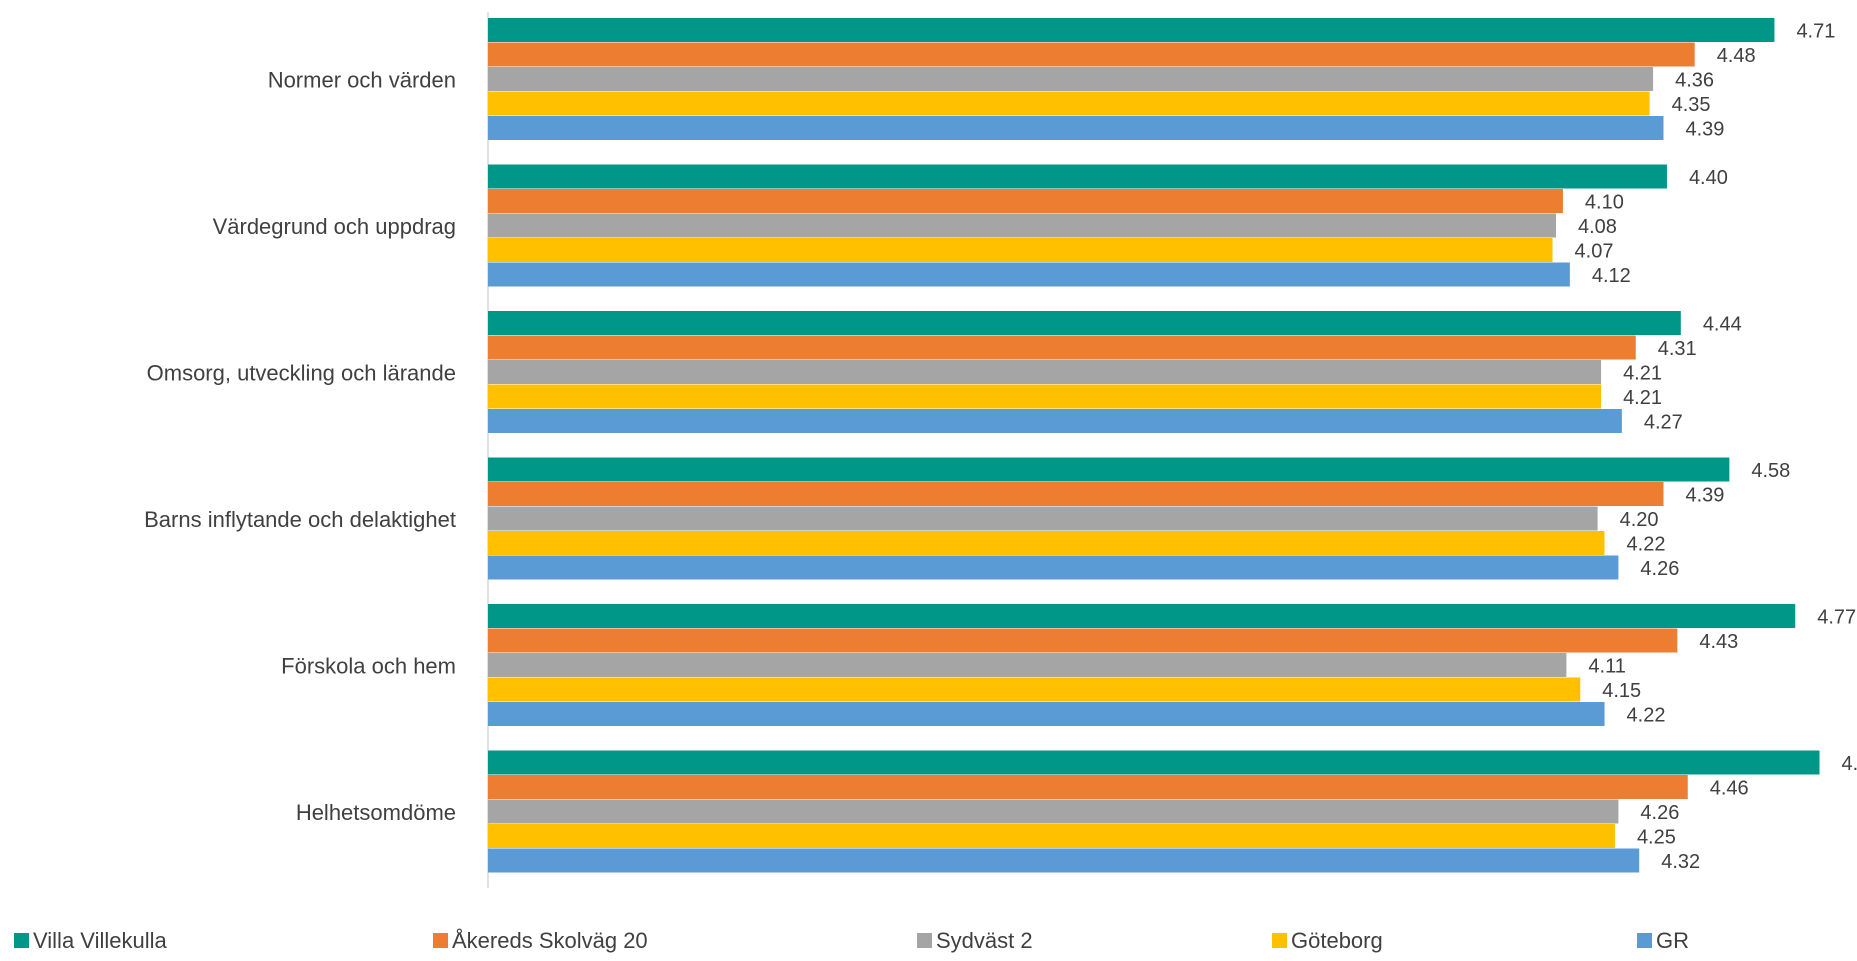 This screenshot has height=961, width=1857. Describe the element at coordinates (1677, 349) in the screenshot. I see `data-label: 4.31` at that location.